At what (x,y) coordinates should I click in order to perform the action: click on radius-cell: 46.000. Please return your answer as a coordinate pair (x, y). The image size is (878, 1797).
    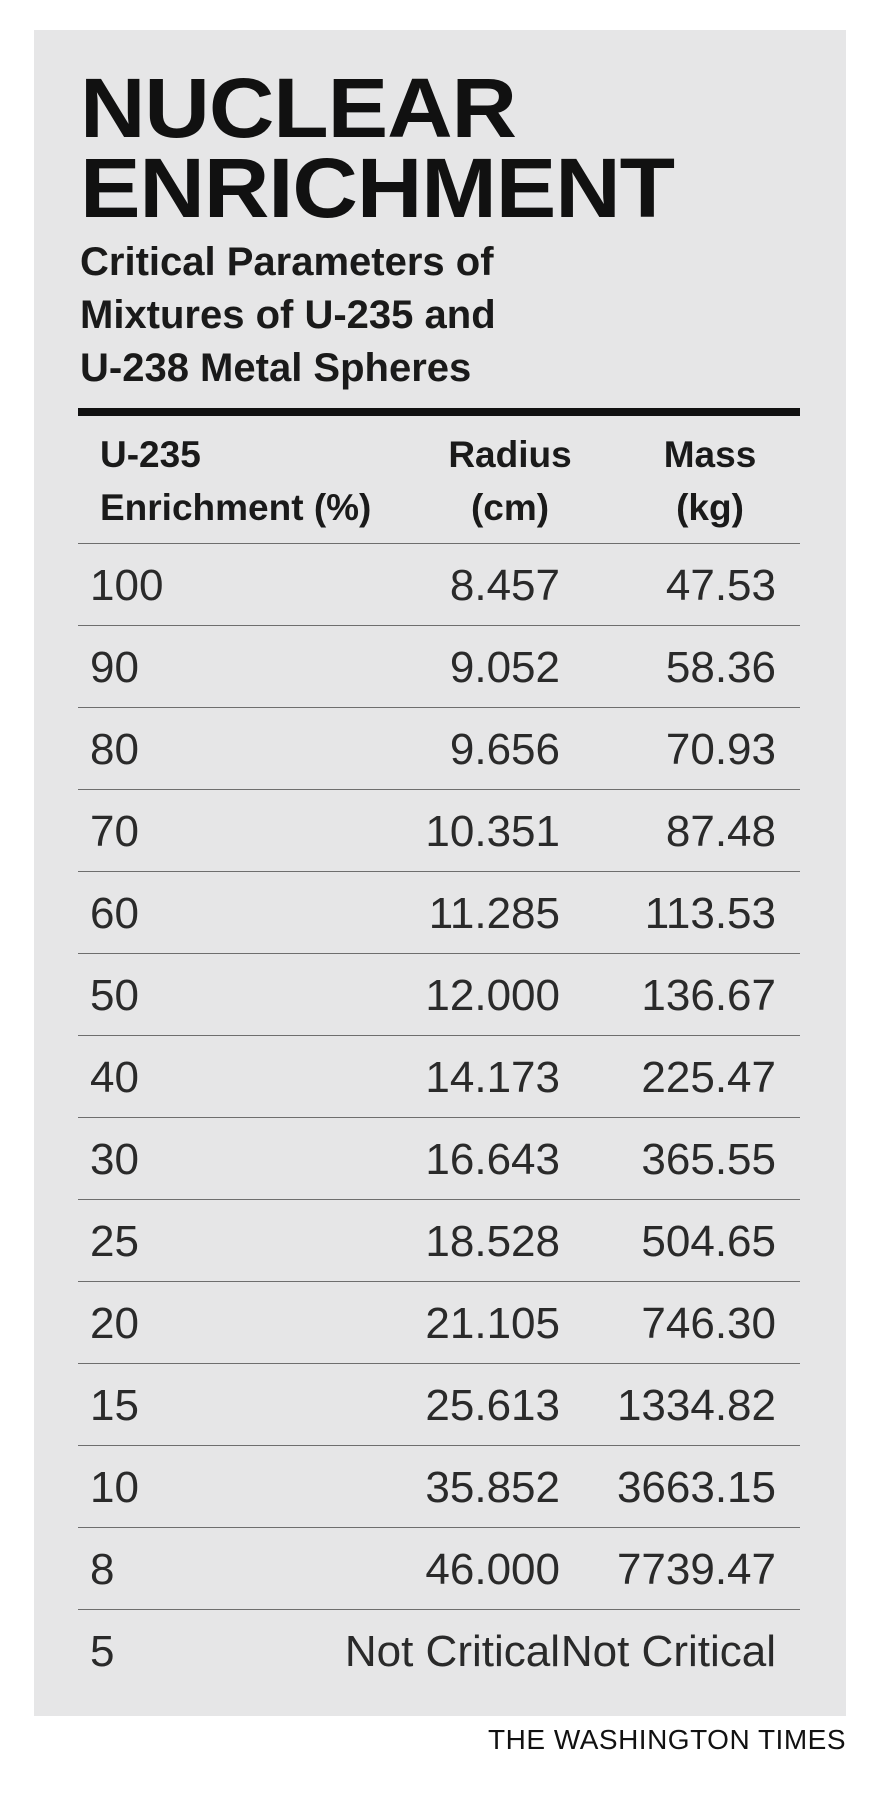
    Looking at the image, I should click on (492, 1569).